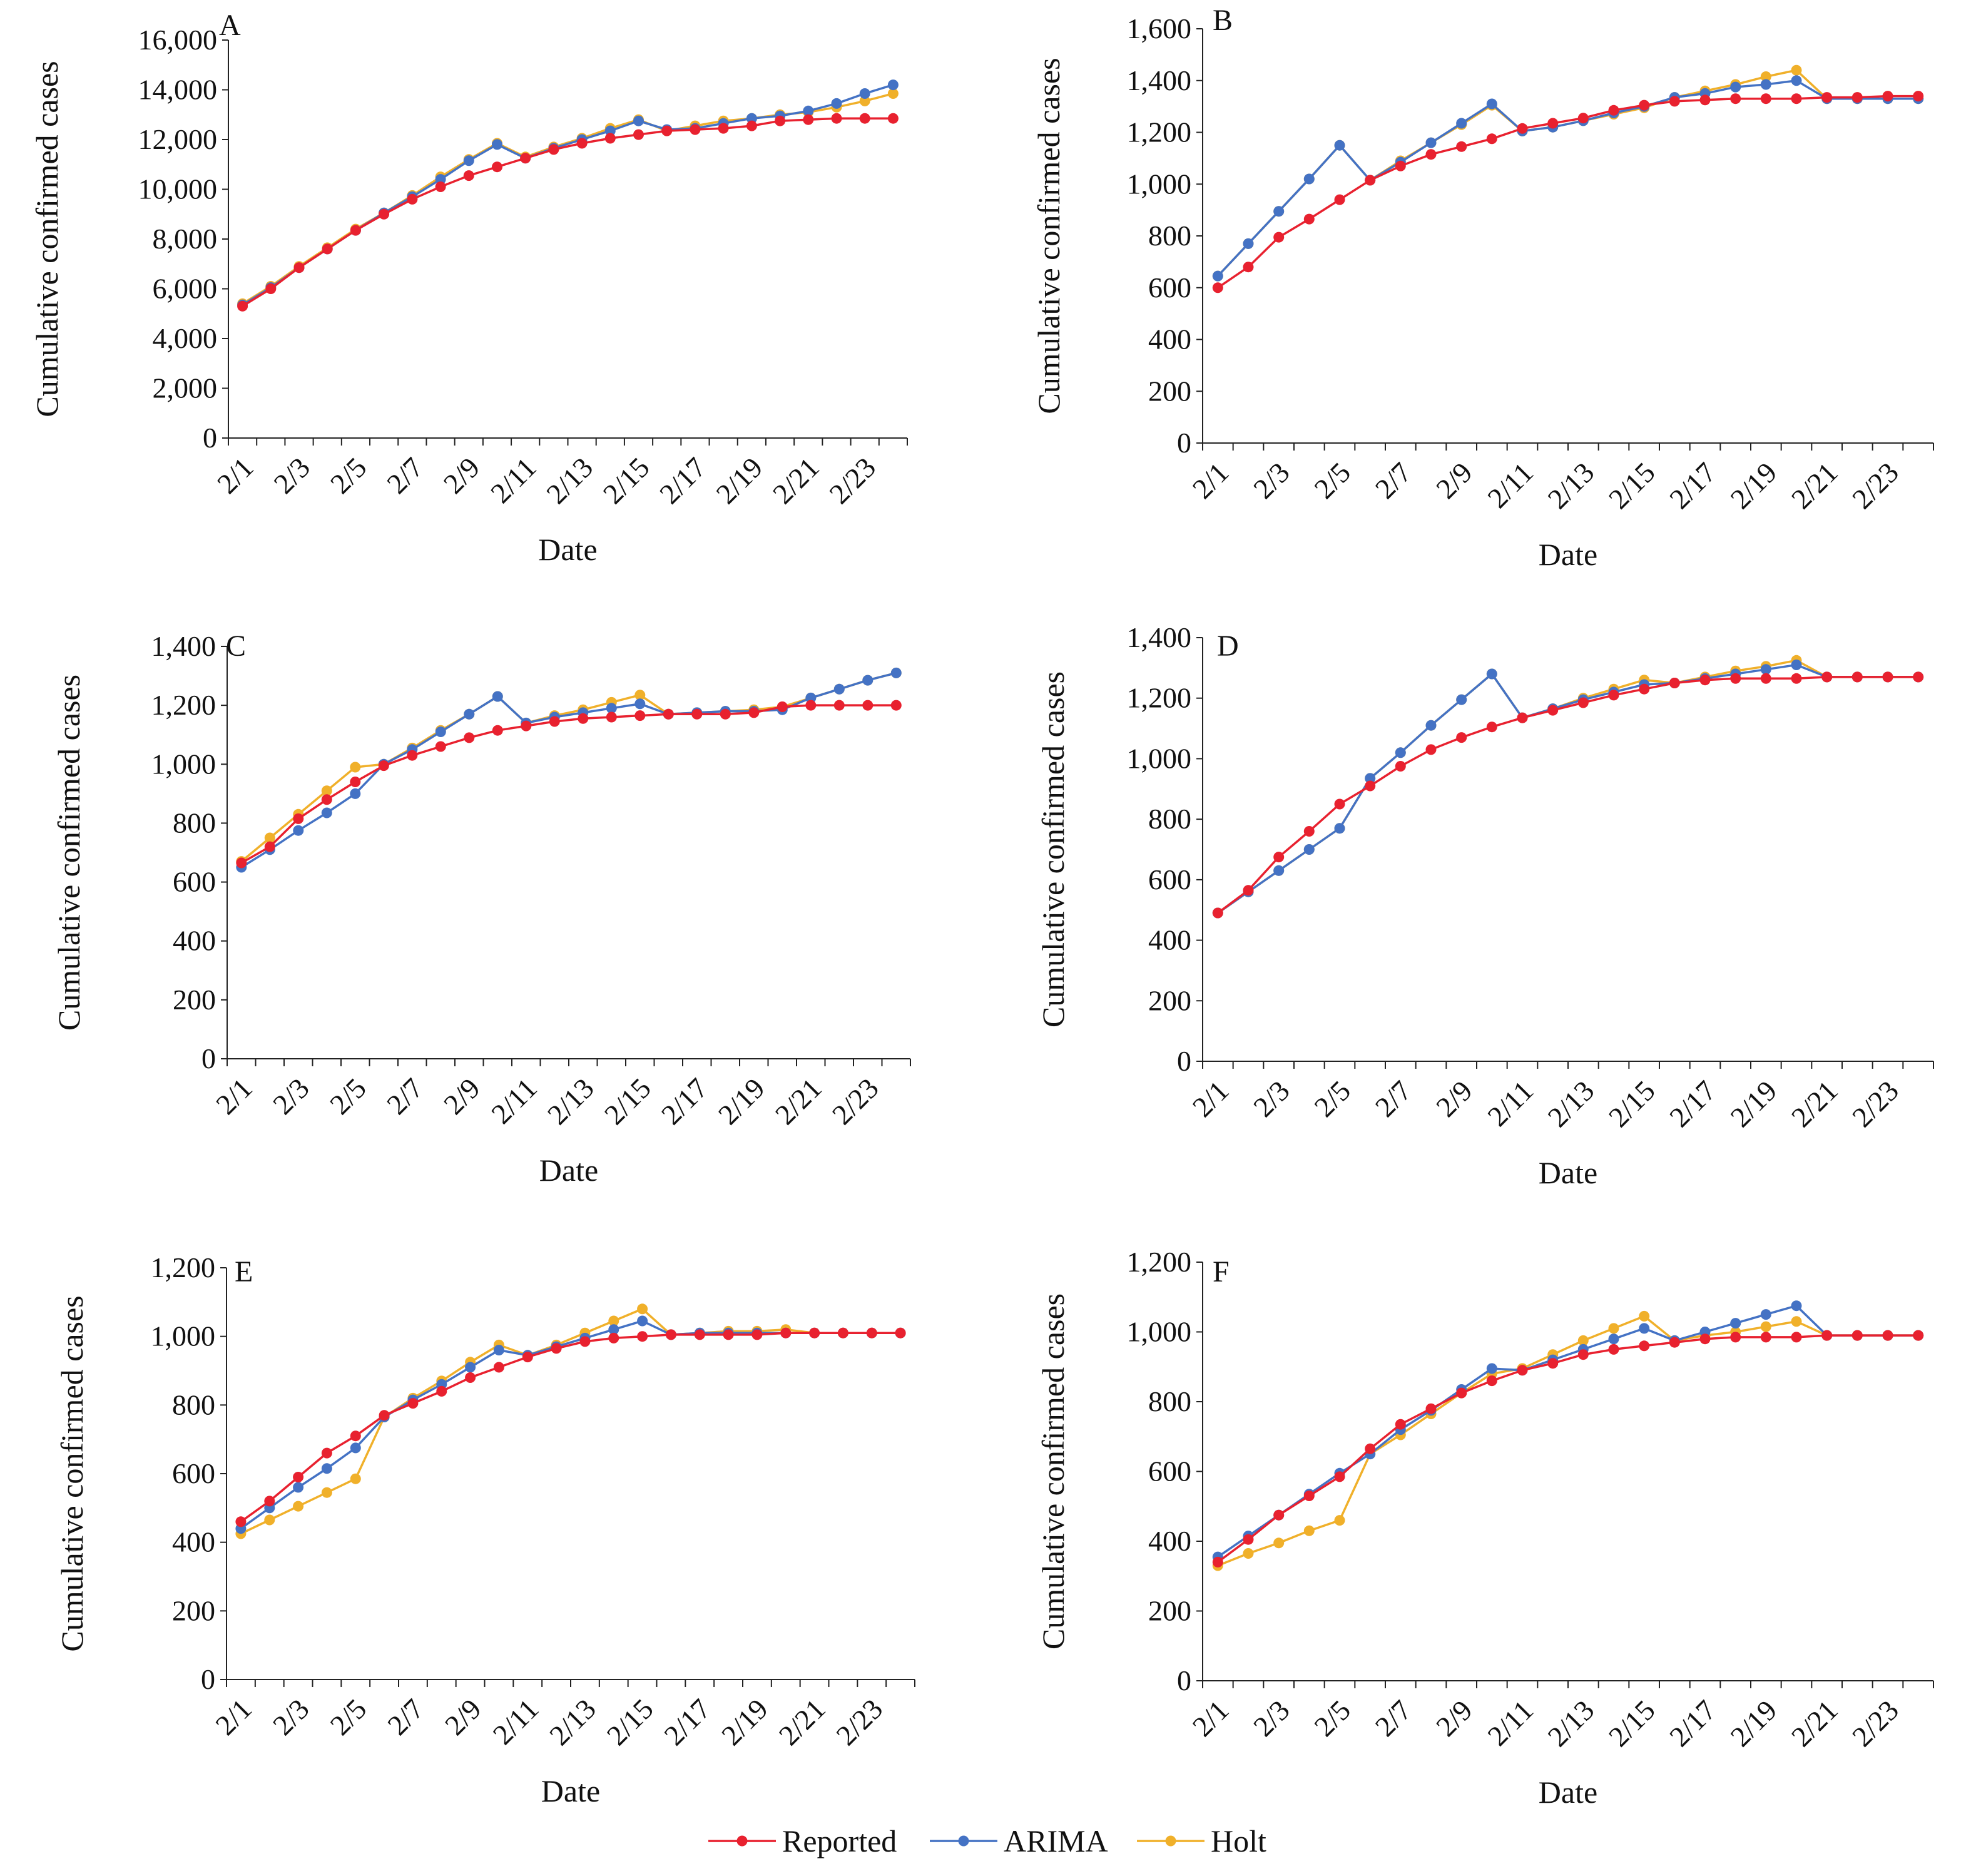 This screenshot has height=1876, width=1971. Describe the element at coordinates (1454, 1098) in the screenshot. I see `x-tick-label: 2/9` at that location.